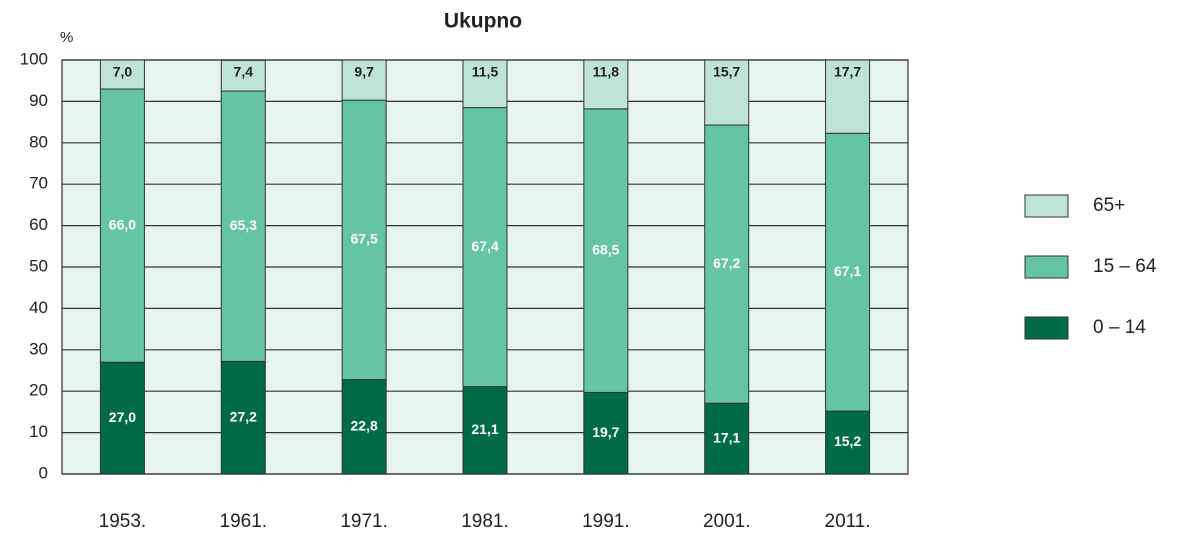 This screenshot has width=1183, height=534. What do you see at coordinates (483, 21) in the screenshot?
I see `chart-title: Ukupno` at bounding box center [483, 21].